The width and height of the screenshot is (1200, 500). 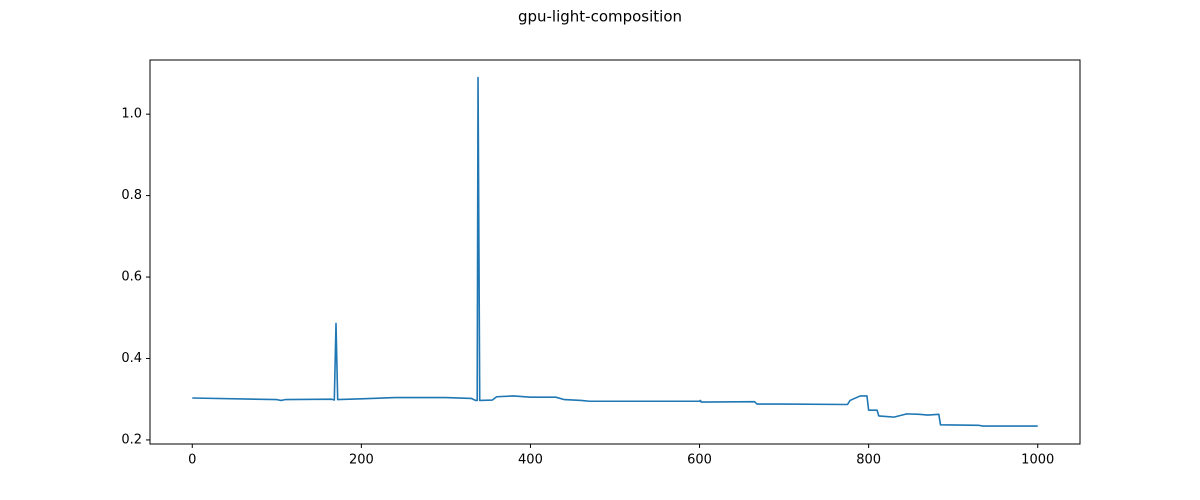 I want to click on x-tick-label: 600, so click(x=699, y=460).